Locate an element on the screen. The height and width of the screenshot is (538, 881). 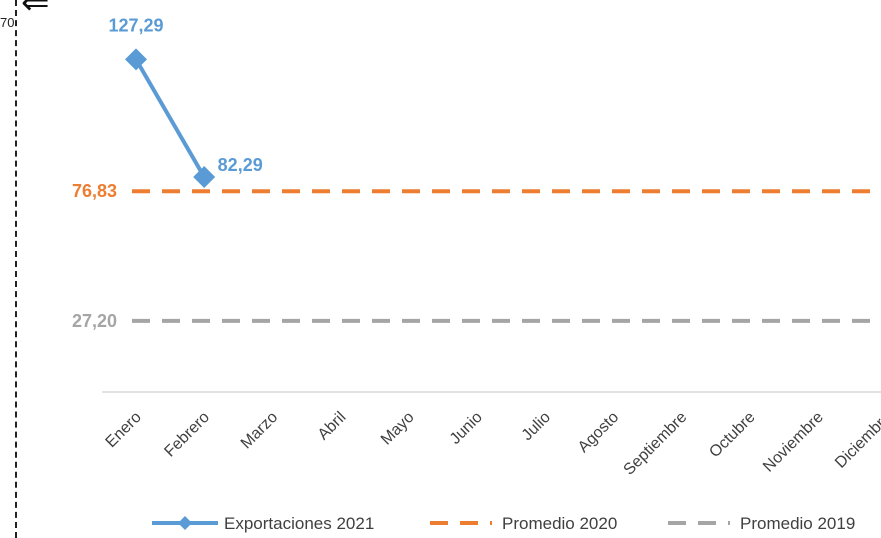
average-value-label: 76,83 is located at coordinates (94, 191).